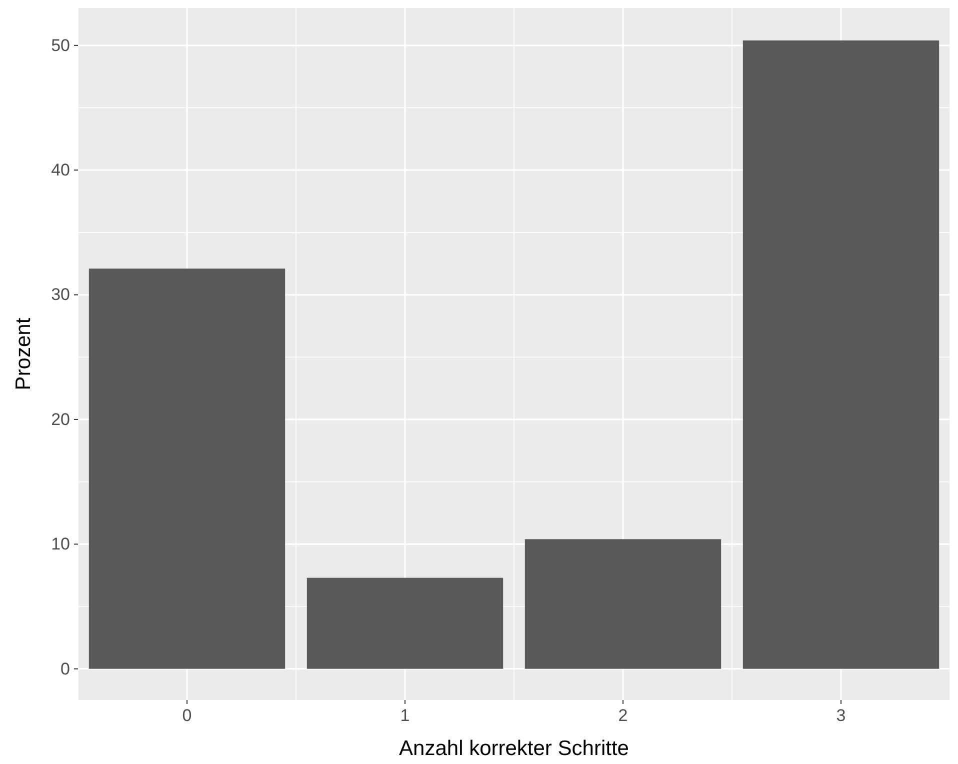 This screenshot has width=958, height=764. What do you see at coordinates (65, 668) in the screenshot?
I see `y-tick-label: 0` at bounding box center [65, 668].